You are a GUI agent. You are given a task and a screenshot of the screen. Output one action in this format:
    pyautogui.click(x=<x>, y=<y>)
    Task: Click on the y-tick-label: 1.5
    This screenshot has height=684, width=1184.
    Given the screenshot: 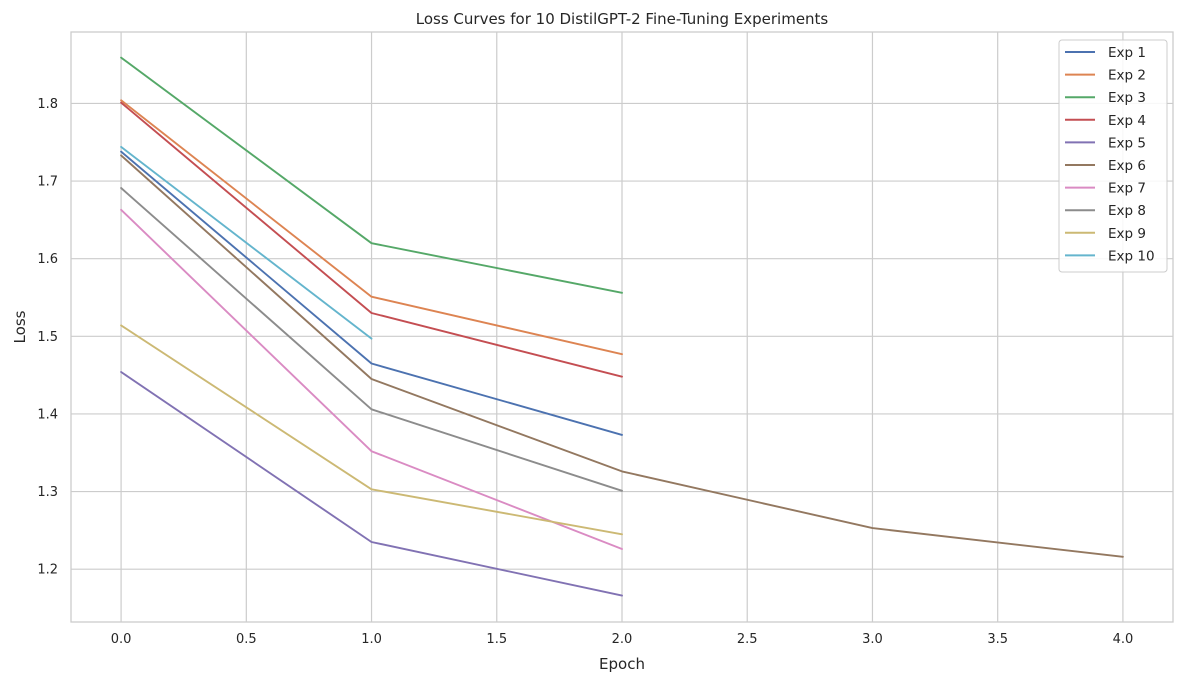 What is the action you would take?
    pyautogui.click(x=47, y=337)
    